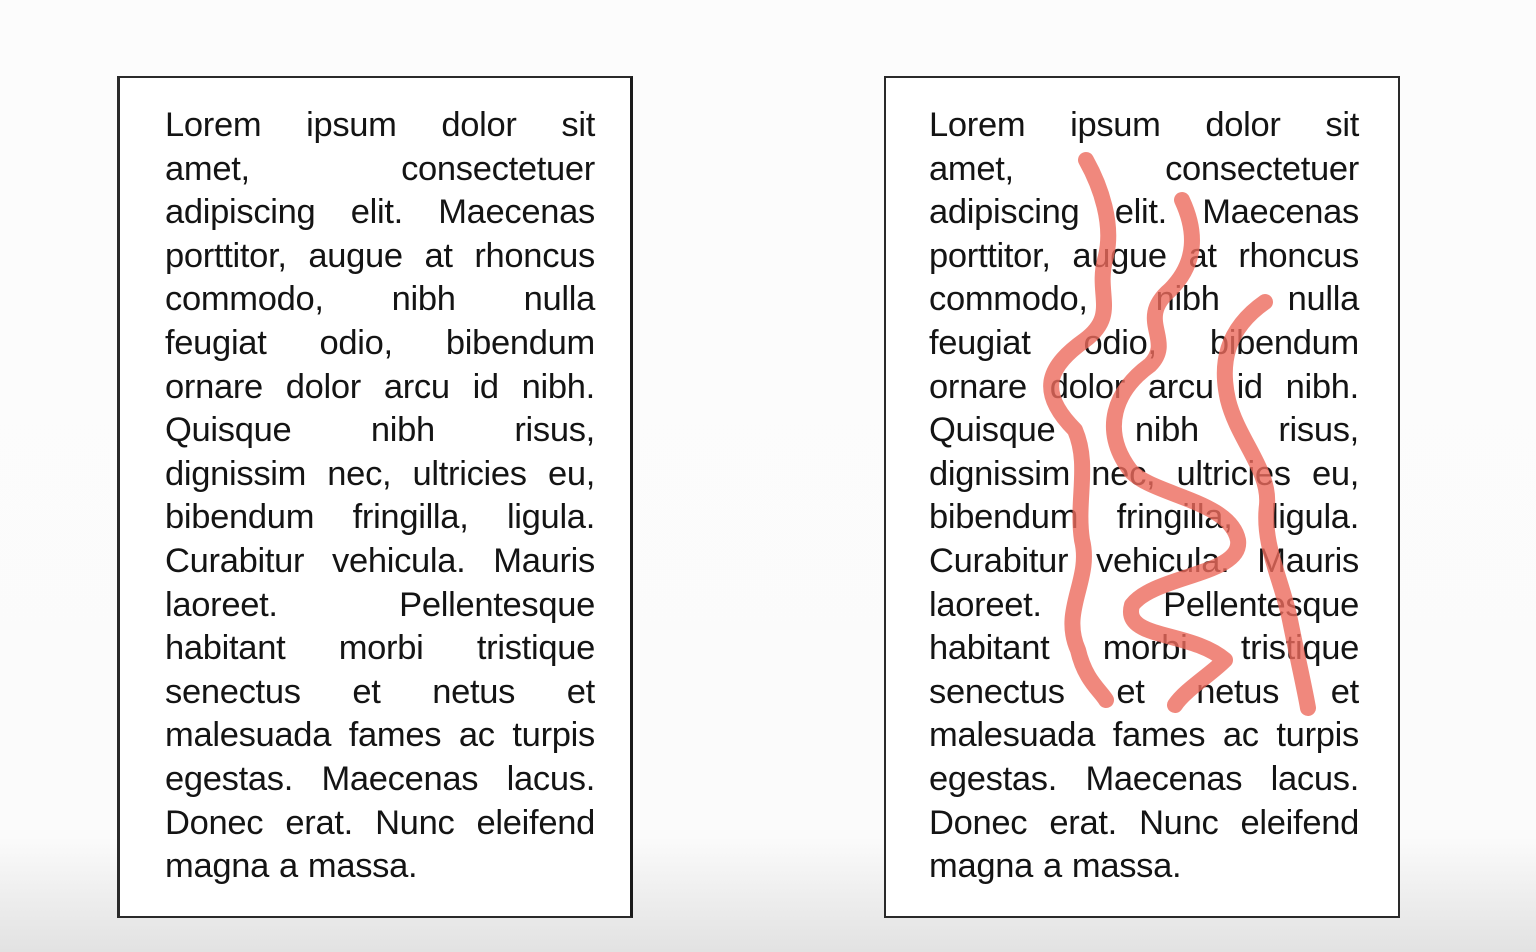  Describe the element at coordinates (356, 342) in the screenshot. I see `word: odio,` at that location.